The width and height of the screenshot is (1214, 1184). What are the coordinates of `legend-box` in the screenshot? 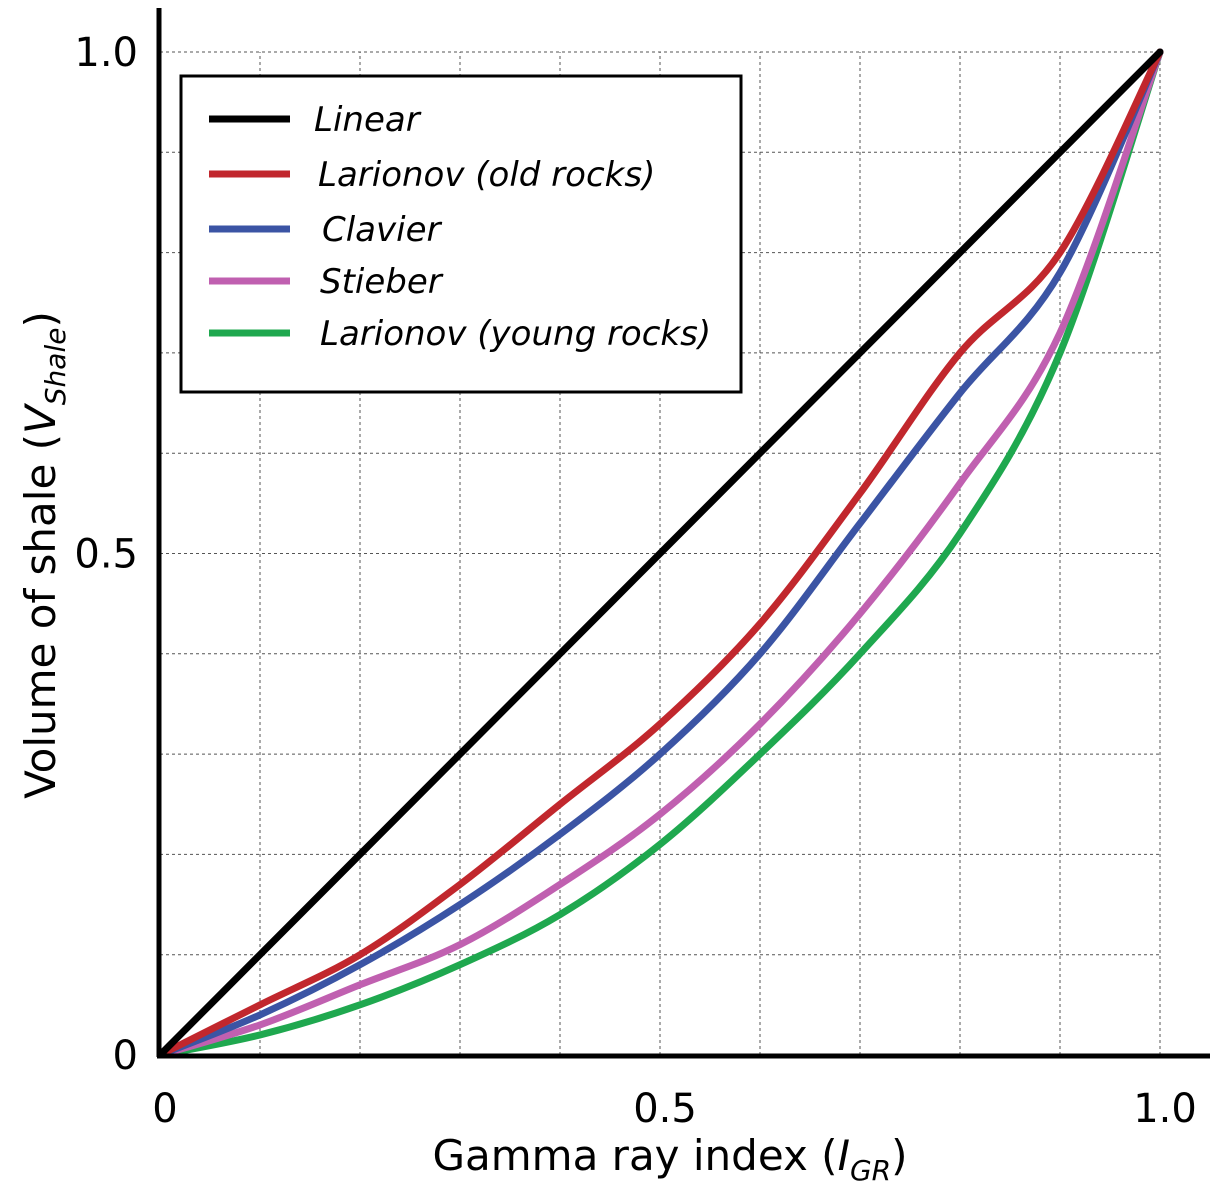 It's located at (461, 234).